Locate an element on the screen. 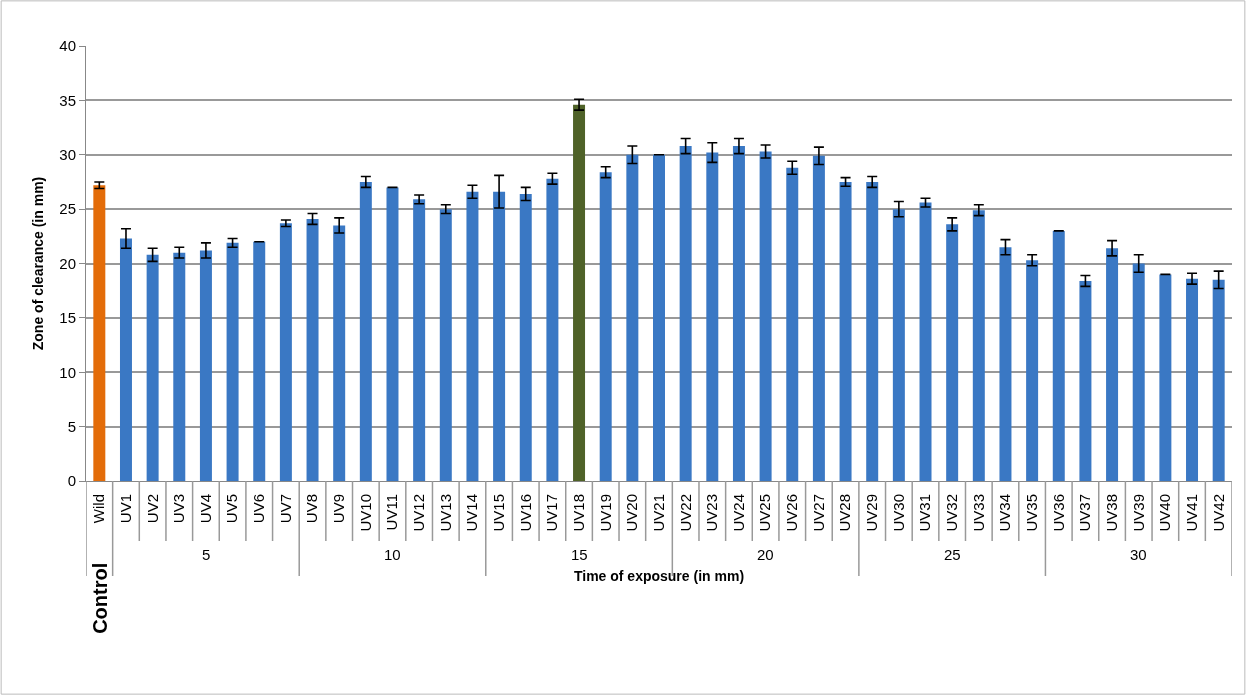  y-tick-label: 15 is located at coordinates (67, 318).